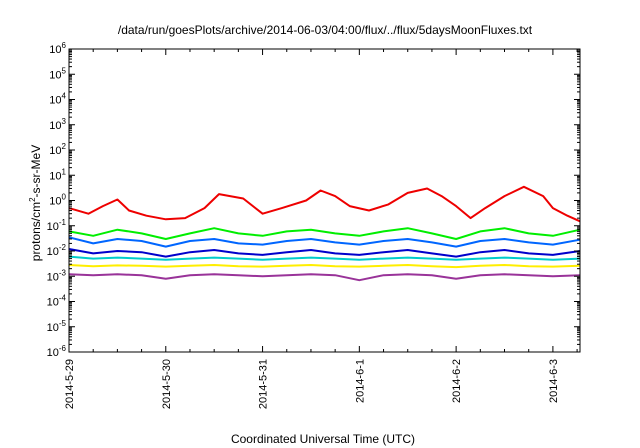 This screenshot has height=448, width=640. I want to click on y-tick-label: 10¹, so click(57, 174).